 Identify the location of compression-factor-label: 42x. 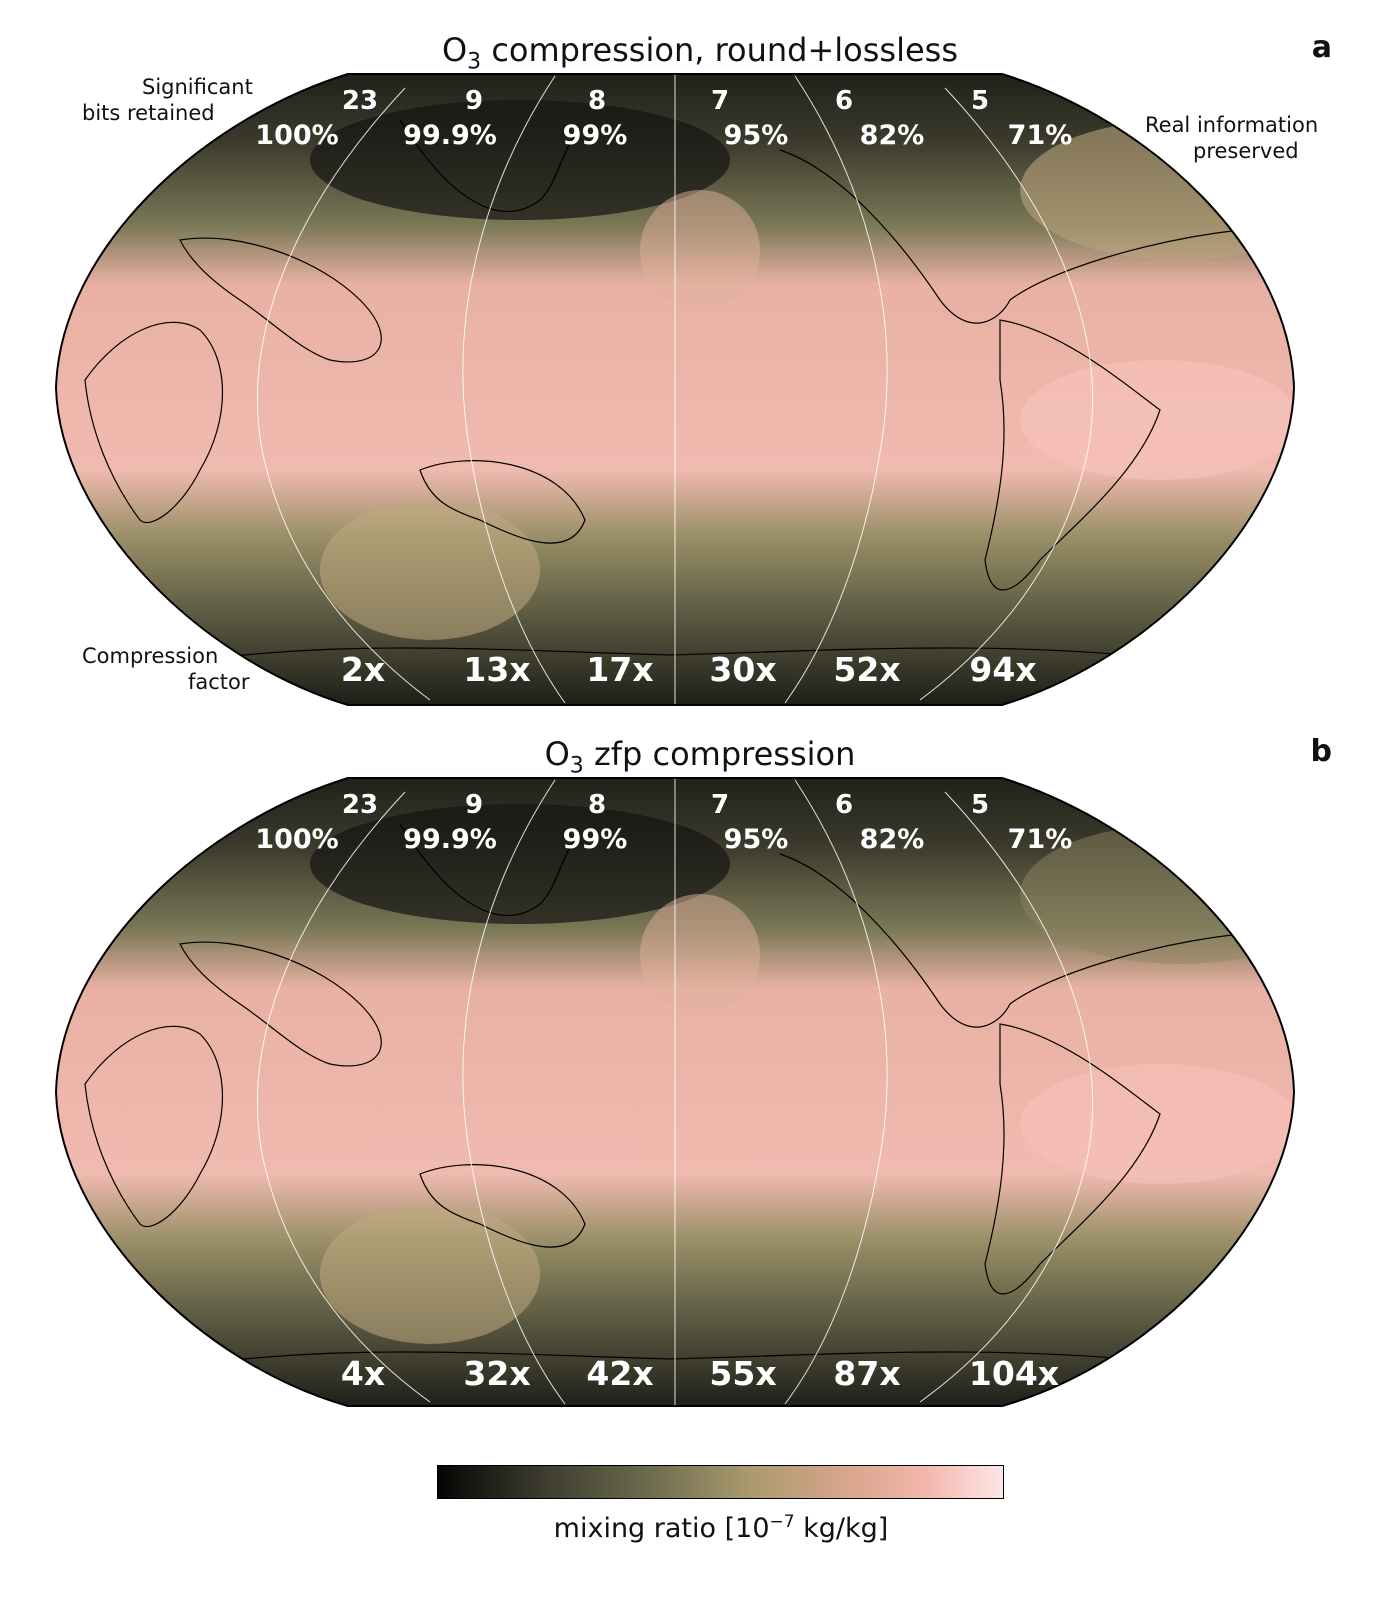
(620, 1373).